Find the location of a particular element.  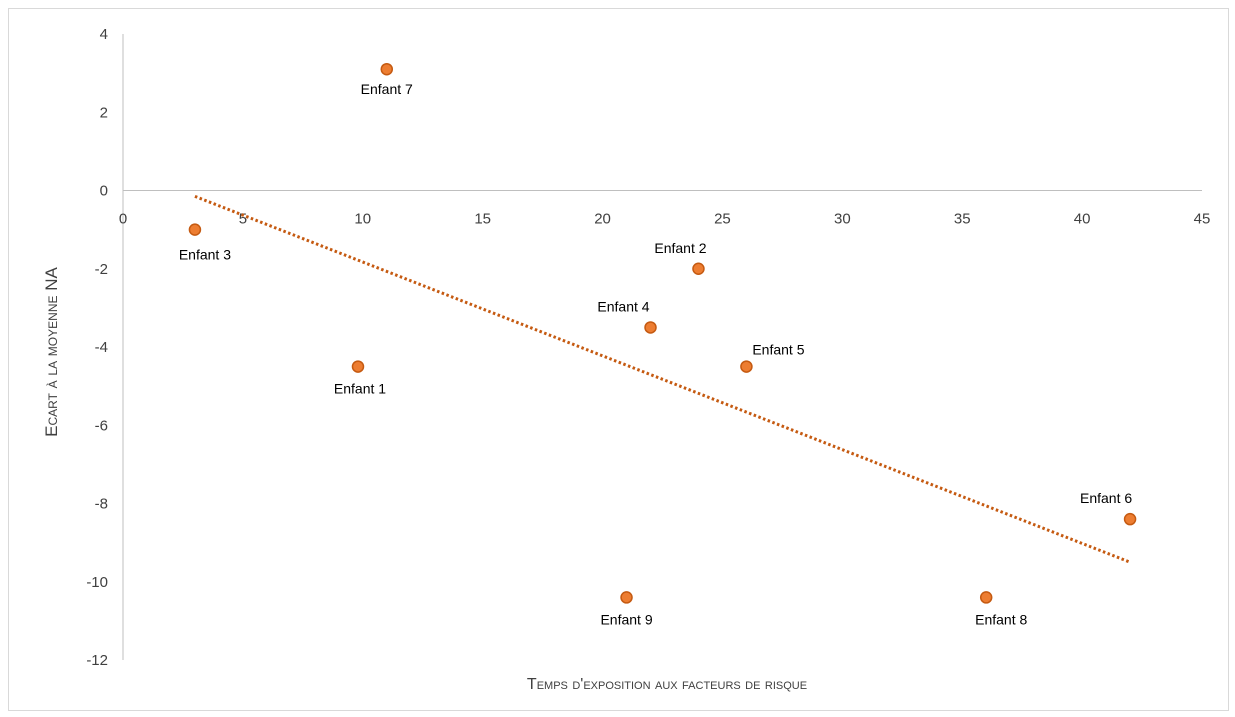

x-tick-label: 5 is located at coordinates (243, 219).